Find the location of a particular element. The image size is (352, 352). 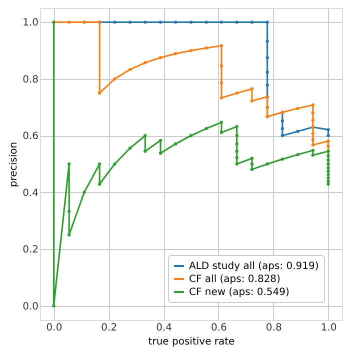

x-tick-label: 0.2 is located at coordinates (109, 328).